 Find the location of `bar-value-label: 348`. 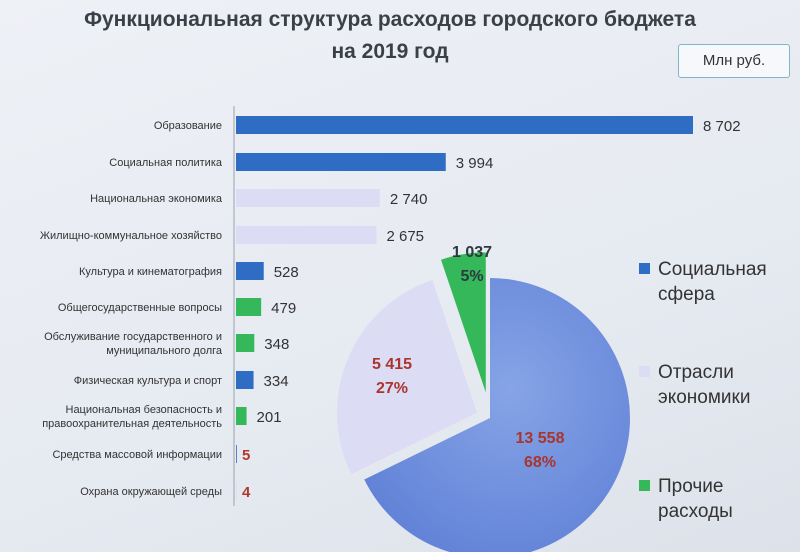

bar-value-label: 348 is located at coordinates (276, 344).